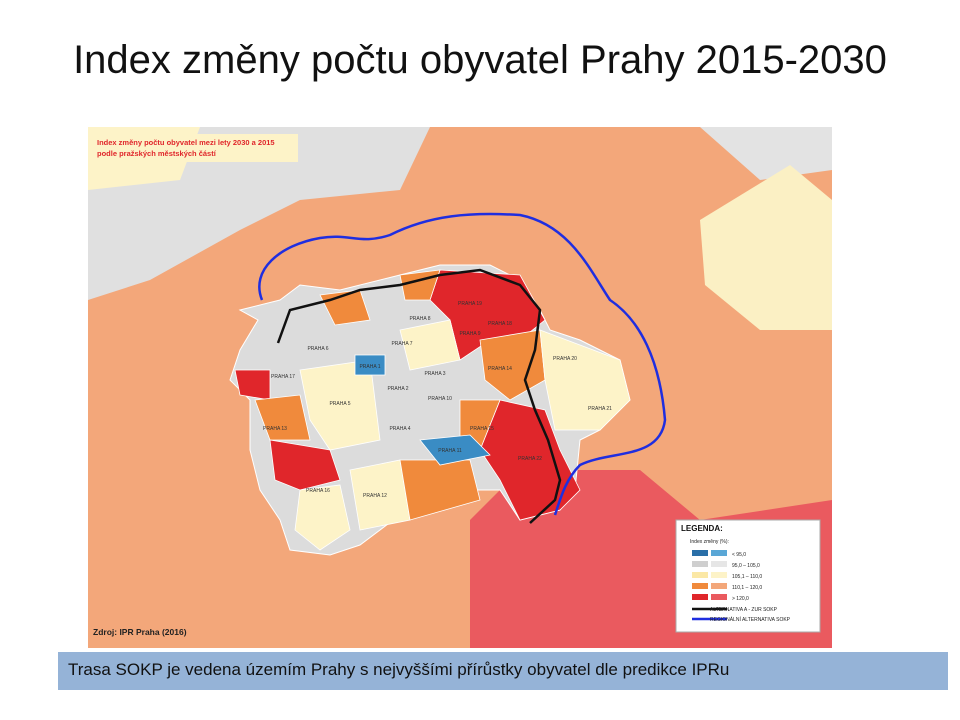  What do you see at coordinates (565, 359) in the screenshot?
I see `district-label: PRAHA 20` at bounding box center [565, 359].